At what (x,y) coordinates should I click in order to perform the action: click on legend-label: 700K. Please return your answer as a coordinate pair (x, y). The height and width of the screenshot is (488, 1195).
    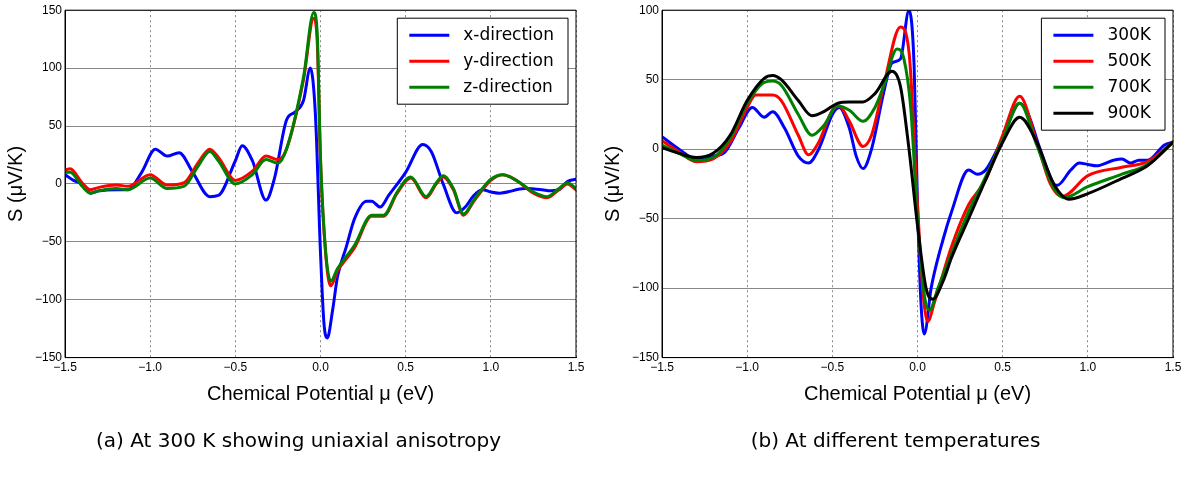
    Looking at the image, I should click on (1129, 85).